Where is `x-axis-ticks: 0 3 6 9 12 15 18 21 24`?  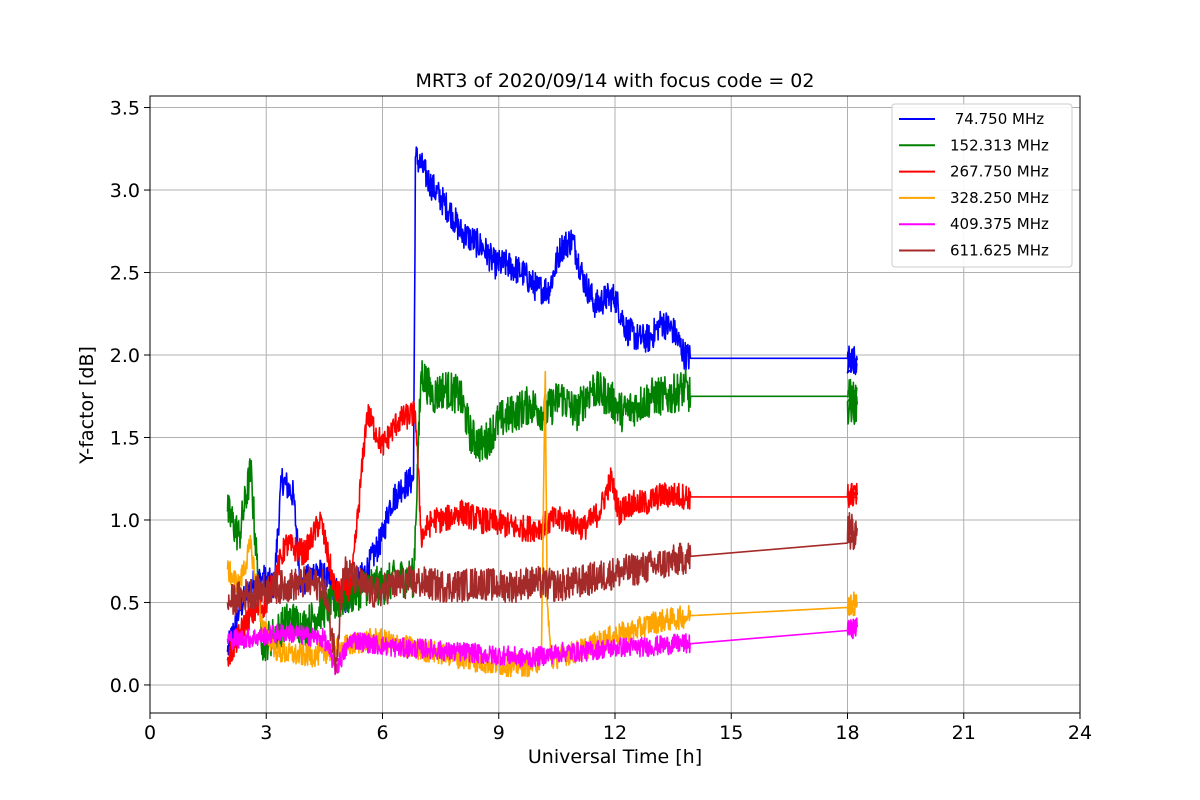
x-axis-ticks: 0 3 6 9 12 15 18 21 24 is located at coordinates (618, 728).